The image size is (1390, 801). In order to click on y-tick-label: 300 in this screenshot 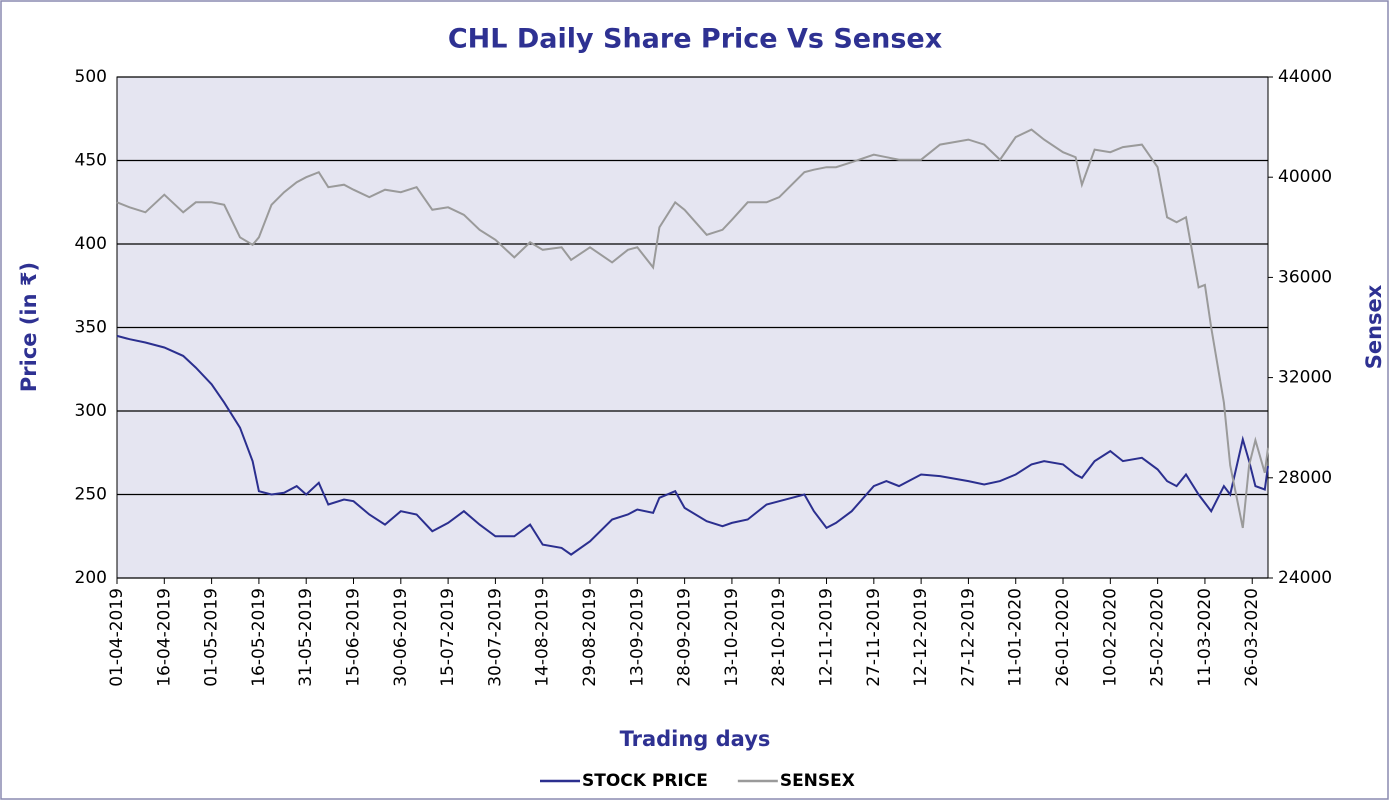, I will do `click(91, 411)`.